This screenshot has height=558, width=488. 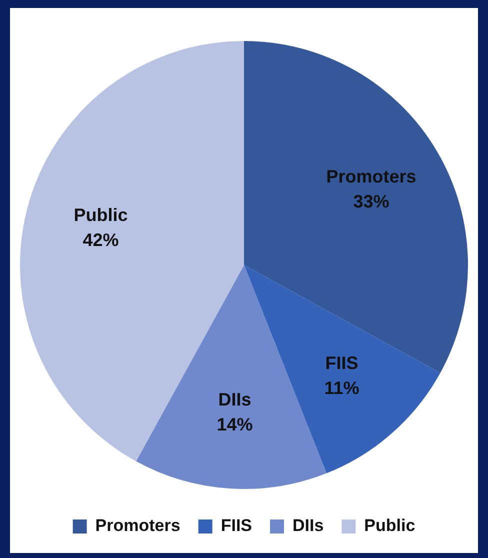 I want to click on slice-label: Public, so click(x=101, y=215).